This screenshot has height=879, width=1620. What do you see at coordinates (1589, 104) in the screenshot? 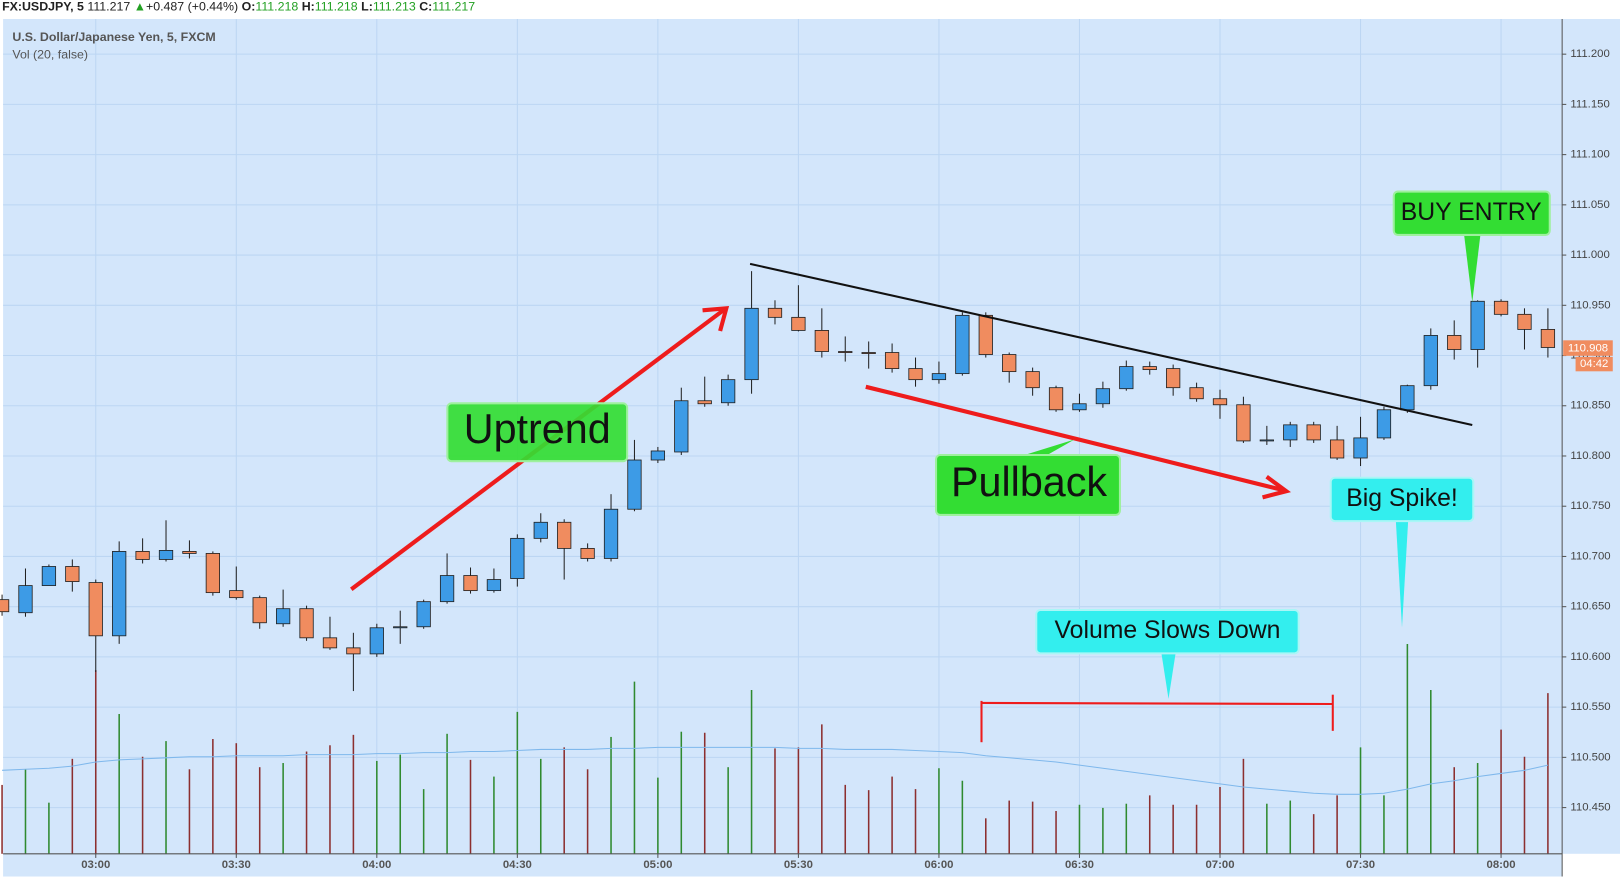
I see `y-tick-label: 111.150` at bounding box center [1589, 104].